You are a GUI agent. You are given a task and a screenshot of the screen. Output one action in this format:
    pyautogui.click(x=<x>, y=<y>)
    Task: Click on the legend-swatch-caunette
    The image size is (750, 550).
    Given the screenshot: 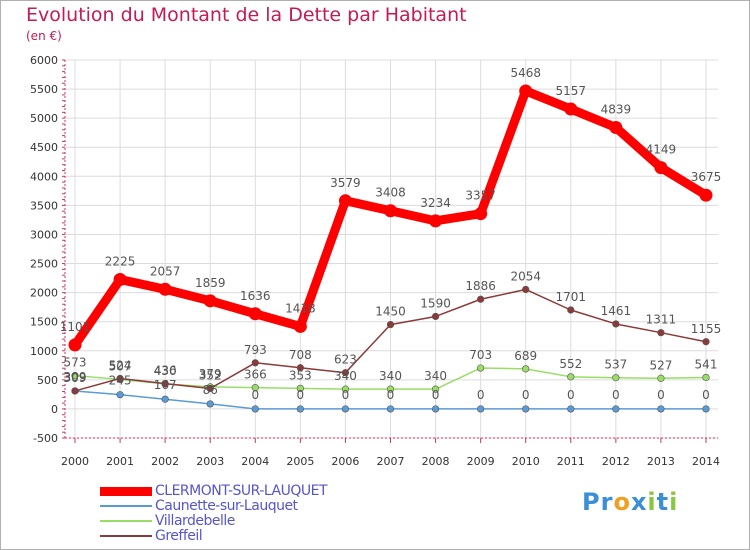 What is the action you would take?
    pyautogui.click(x=126, y=506)
    